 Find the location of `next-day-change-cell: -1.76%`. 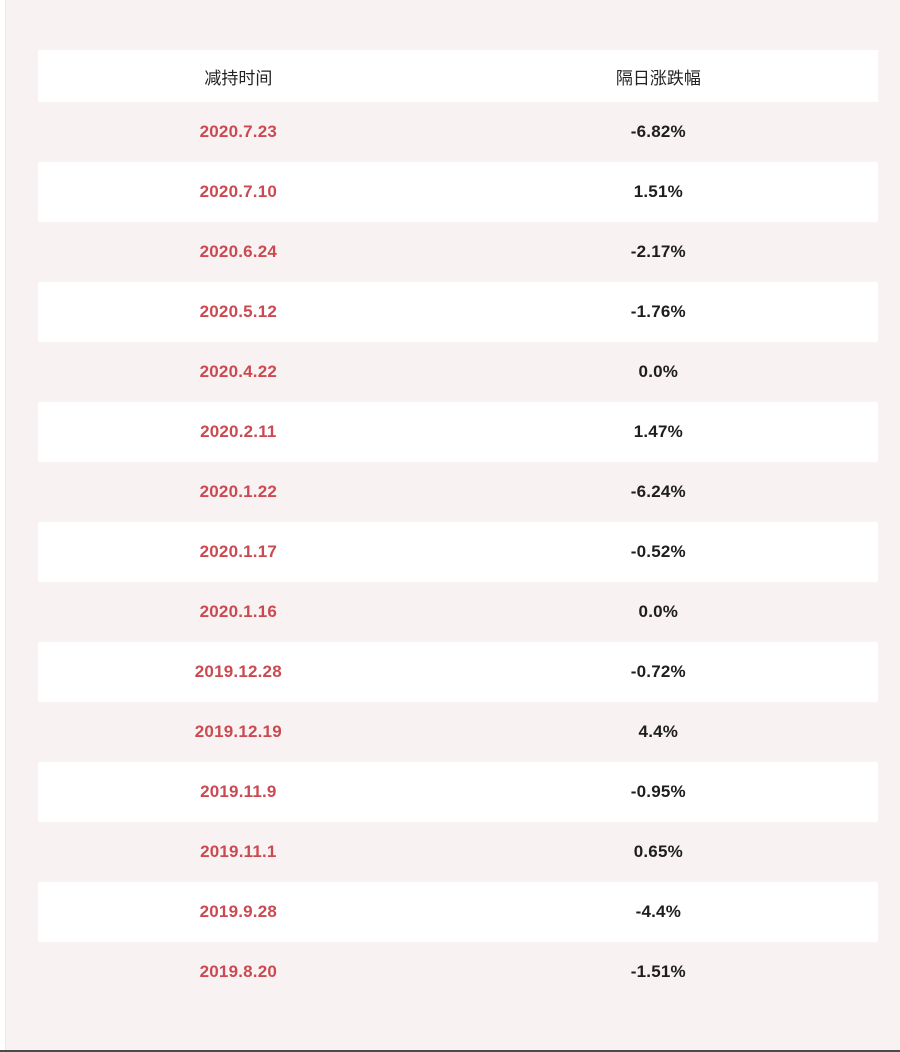

next-day-change-cell: -1.76% is located at coordinates (658, 311).